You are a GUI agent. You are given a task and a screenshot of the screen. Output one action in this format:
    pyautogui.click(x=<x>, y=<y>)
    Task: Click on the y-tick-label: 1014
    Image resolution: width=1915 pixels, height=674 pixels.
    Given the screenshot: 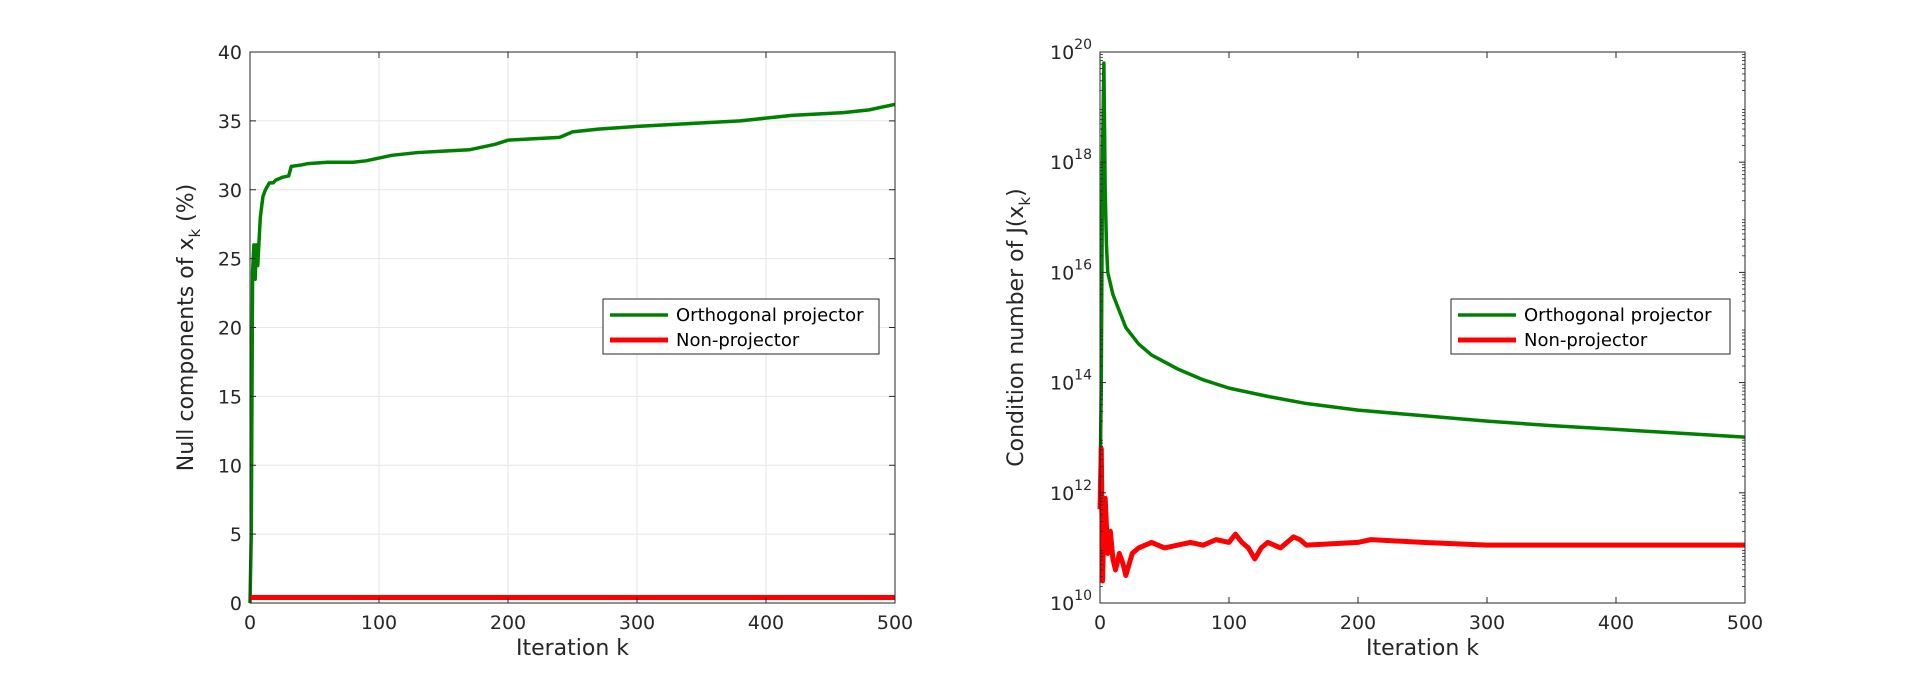 What is the action you would take?
    pyautogui.click(x=1071, y=381)
    